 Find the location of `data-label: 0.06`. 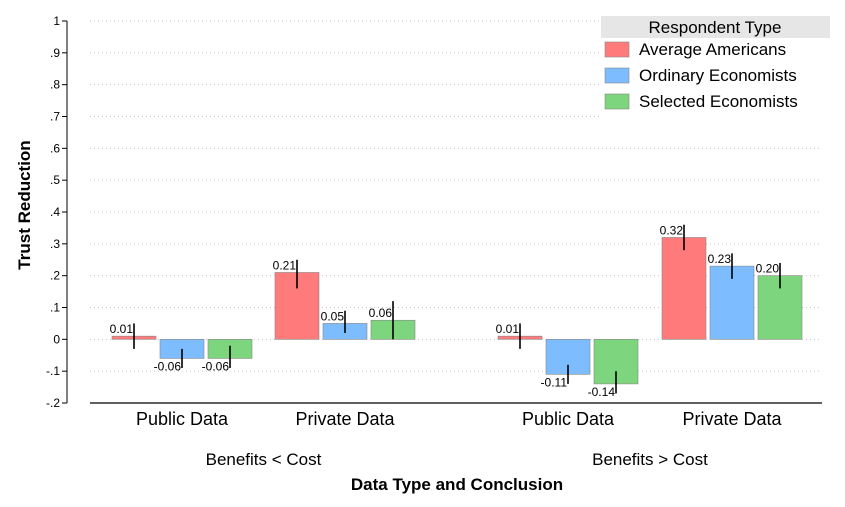

data-label: 0.06 is located at coordinates (381, 313).